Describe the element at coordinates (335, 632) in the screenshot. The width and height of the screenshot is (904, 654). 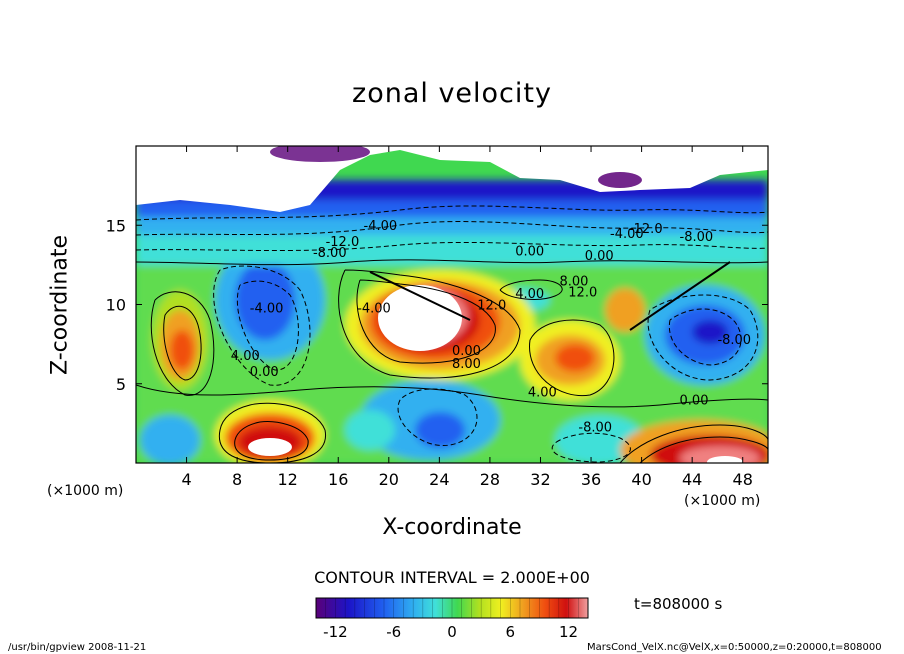
I see `colorbar-tick-label: -12` at that location.